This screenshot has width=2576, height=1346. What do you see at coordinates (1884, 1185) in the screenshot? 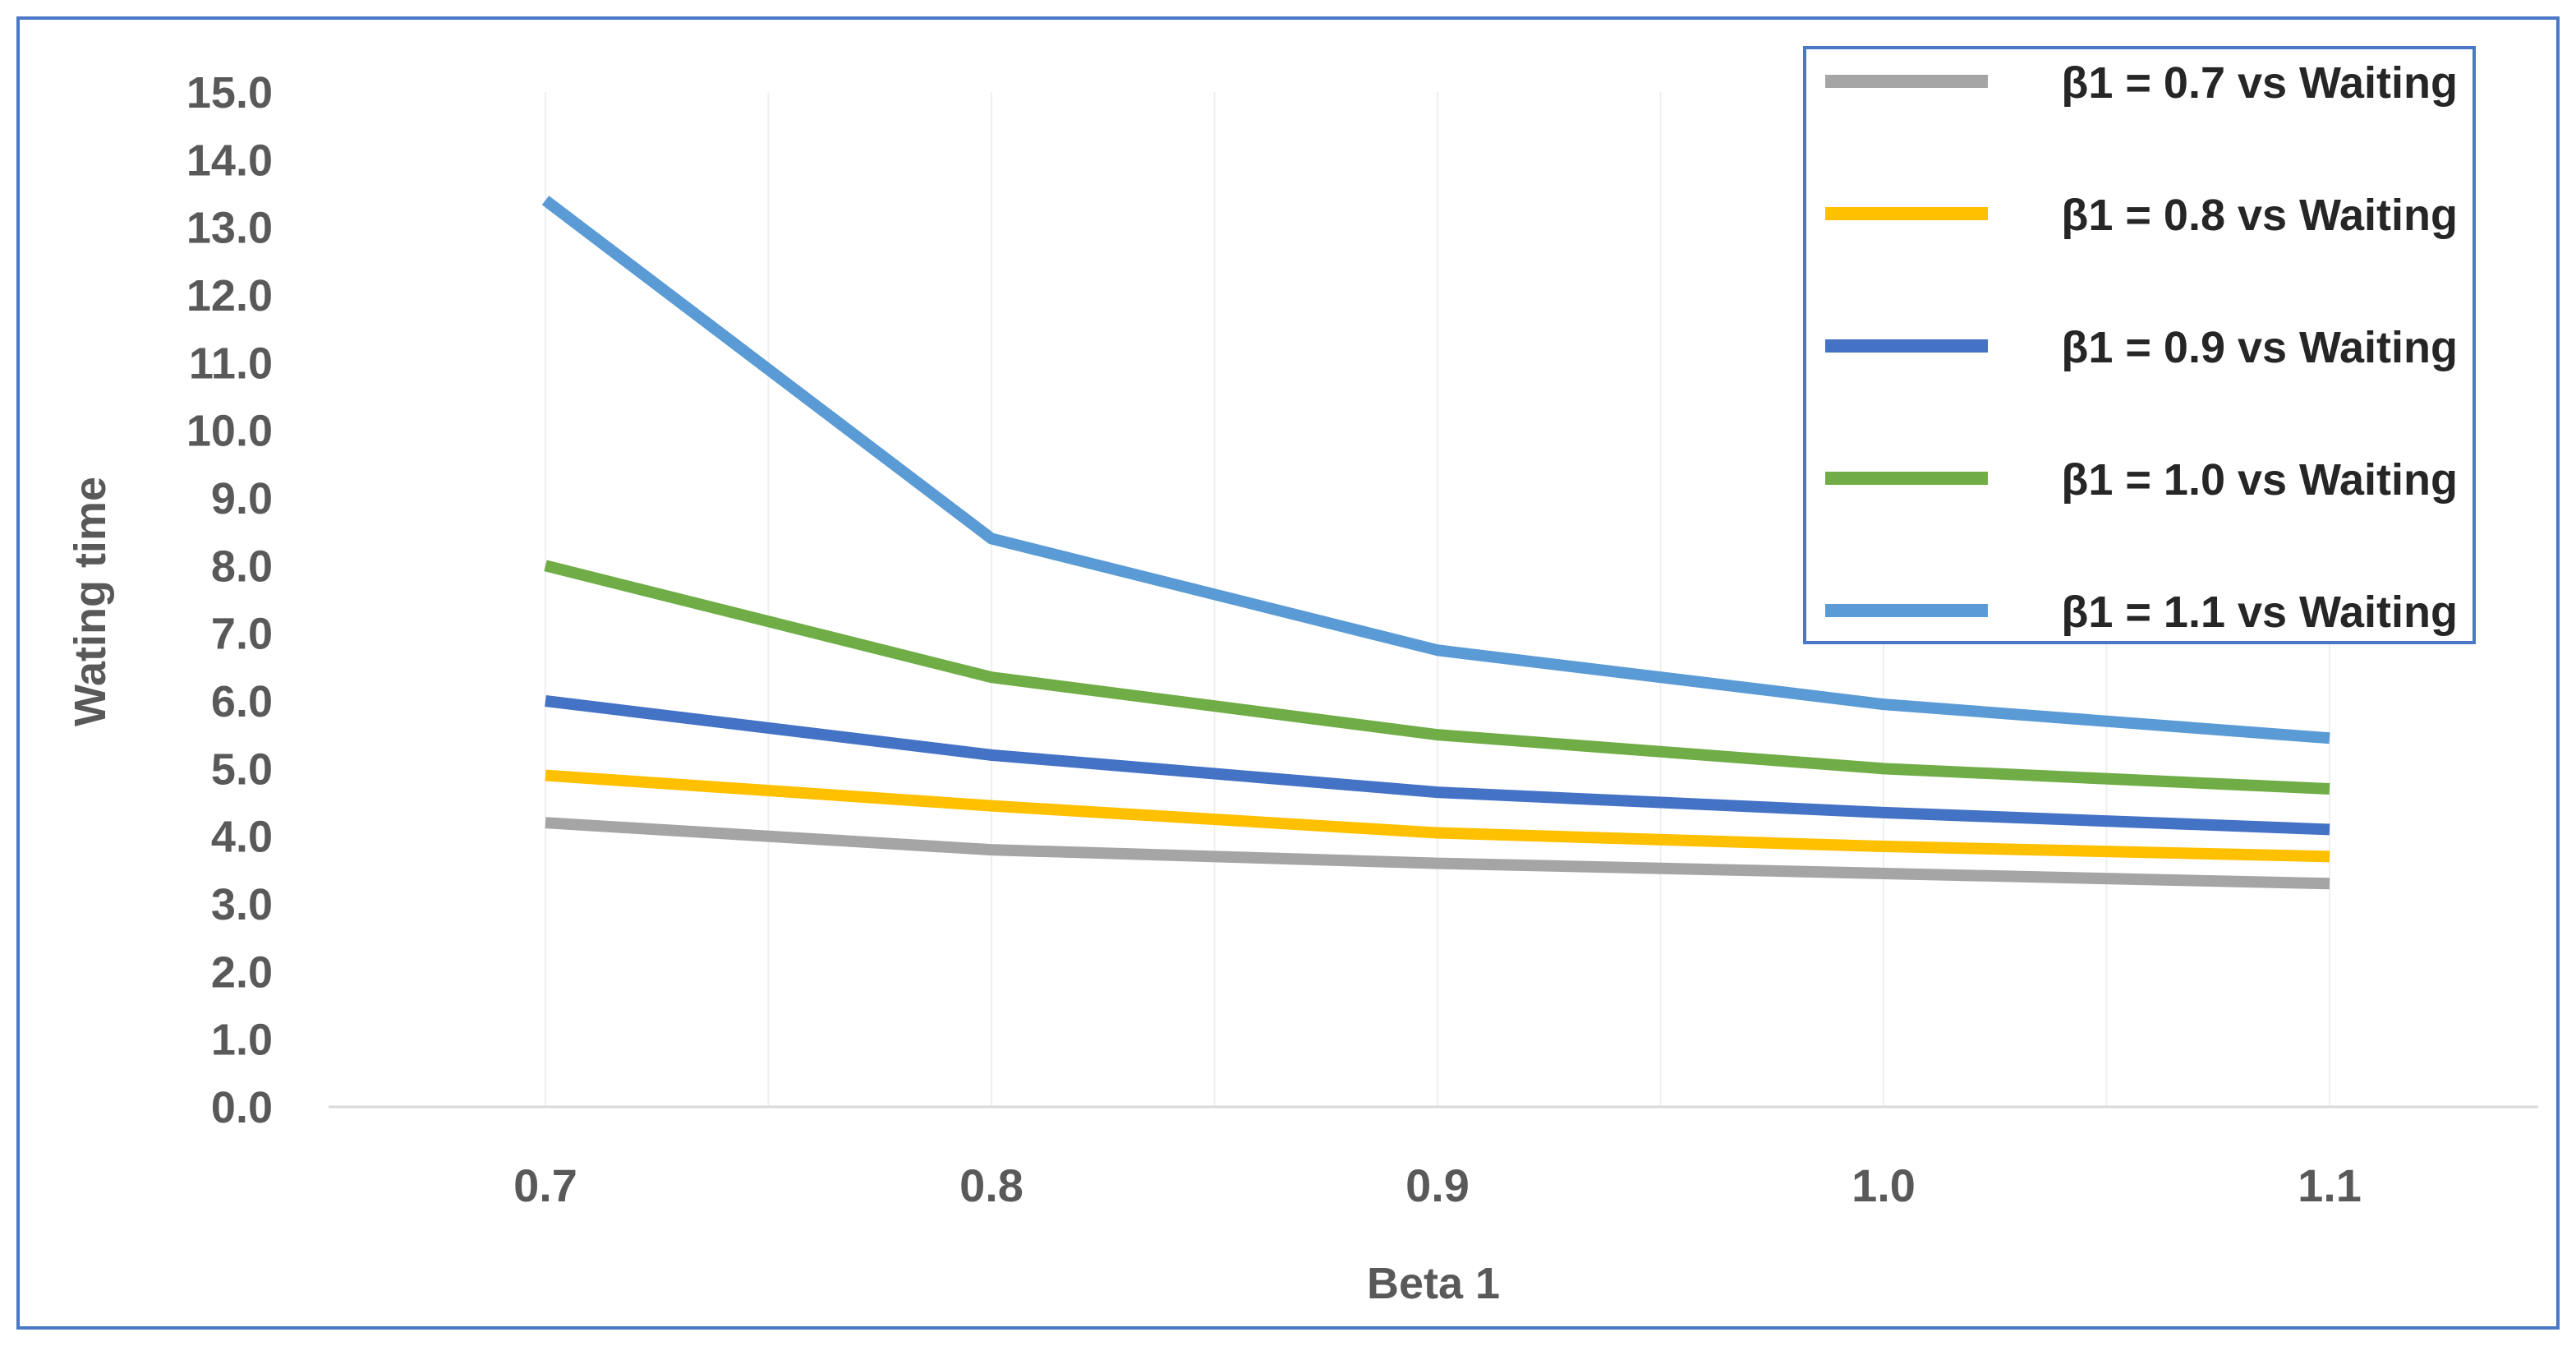
I see `x-tick-label: 1.0` at bounding box center [1884, 1185].